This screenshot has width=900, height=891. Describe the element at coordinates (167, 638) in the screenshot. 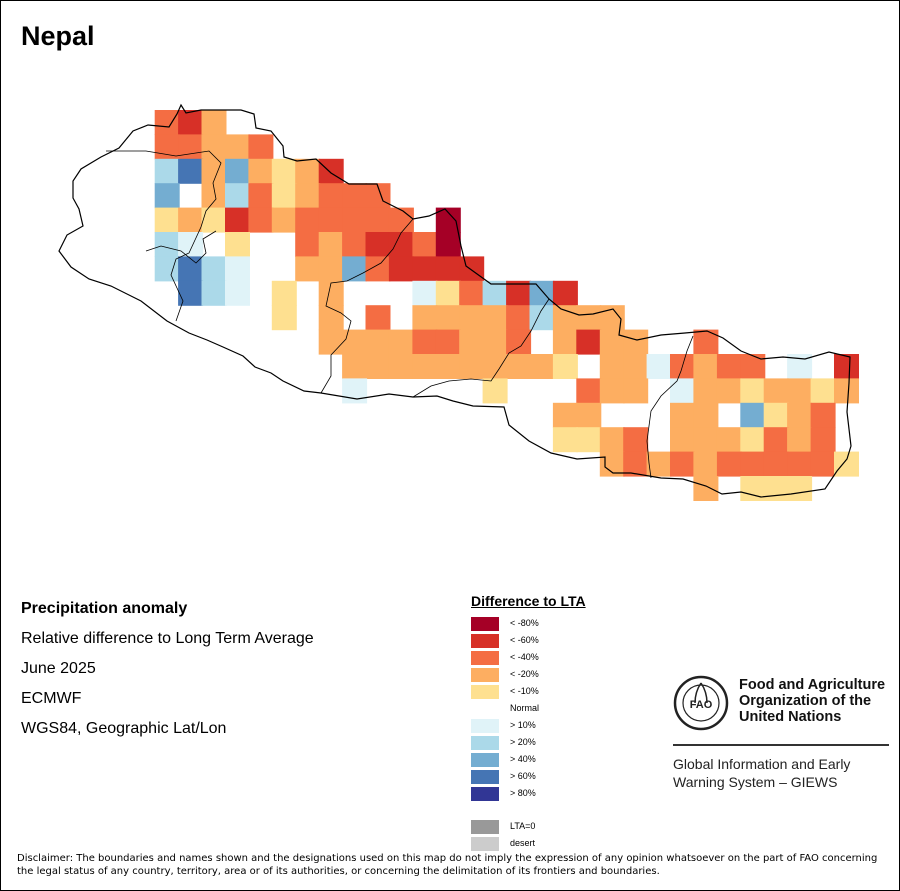

I see `info-subtitle: Relative difference to Long Term Average` at that location.